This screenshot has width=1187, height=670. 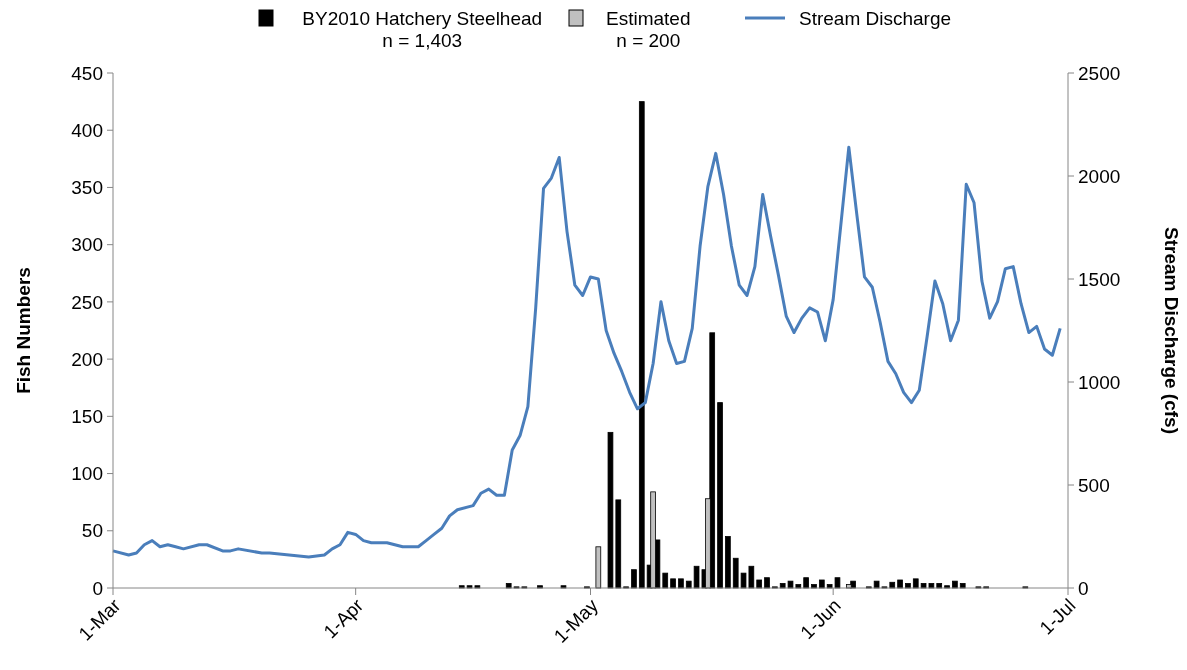 I want to click on legend-label: Estimated n = 200, so click(x=648, y=29).